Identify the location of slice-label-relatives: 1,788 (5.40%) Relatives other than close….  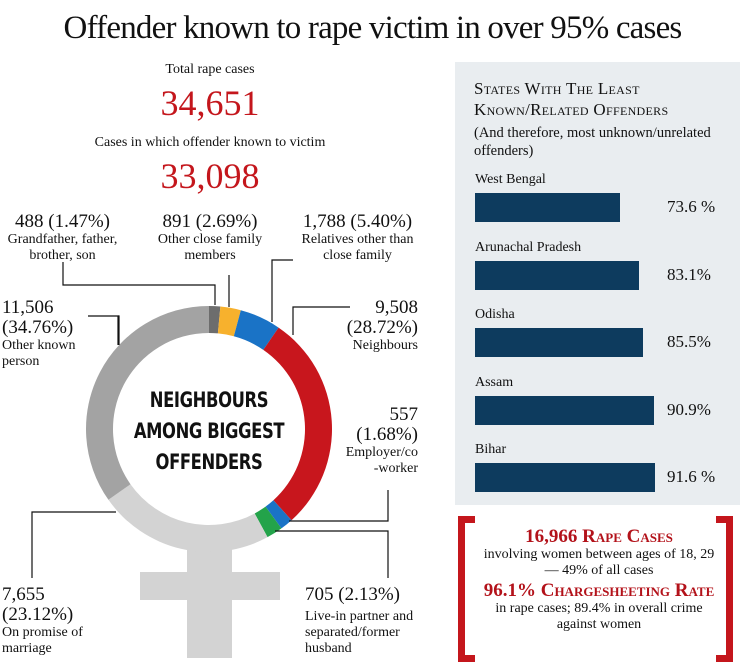
(357, 237).